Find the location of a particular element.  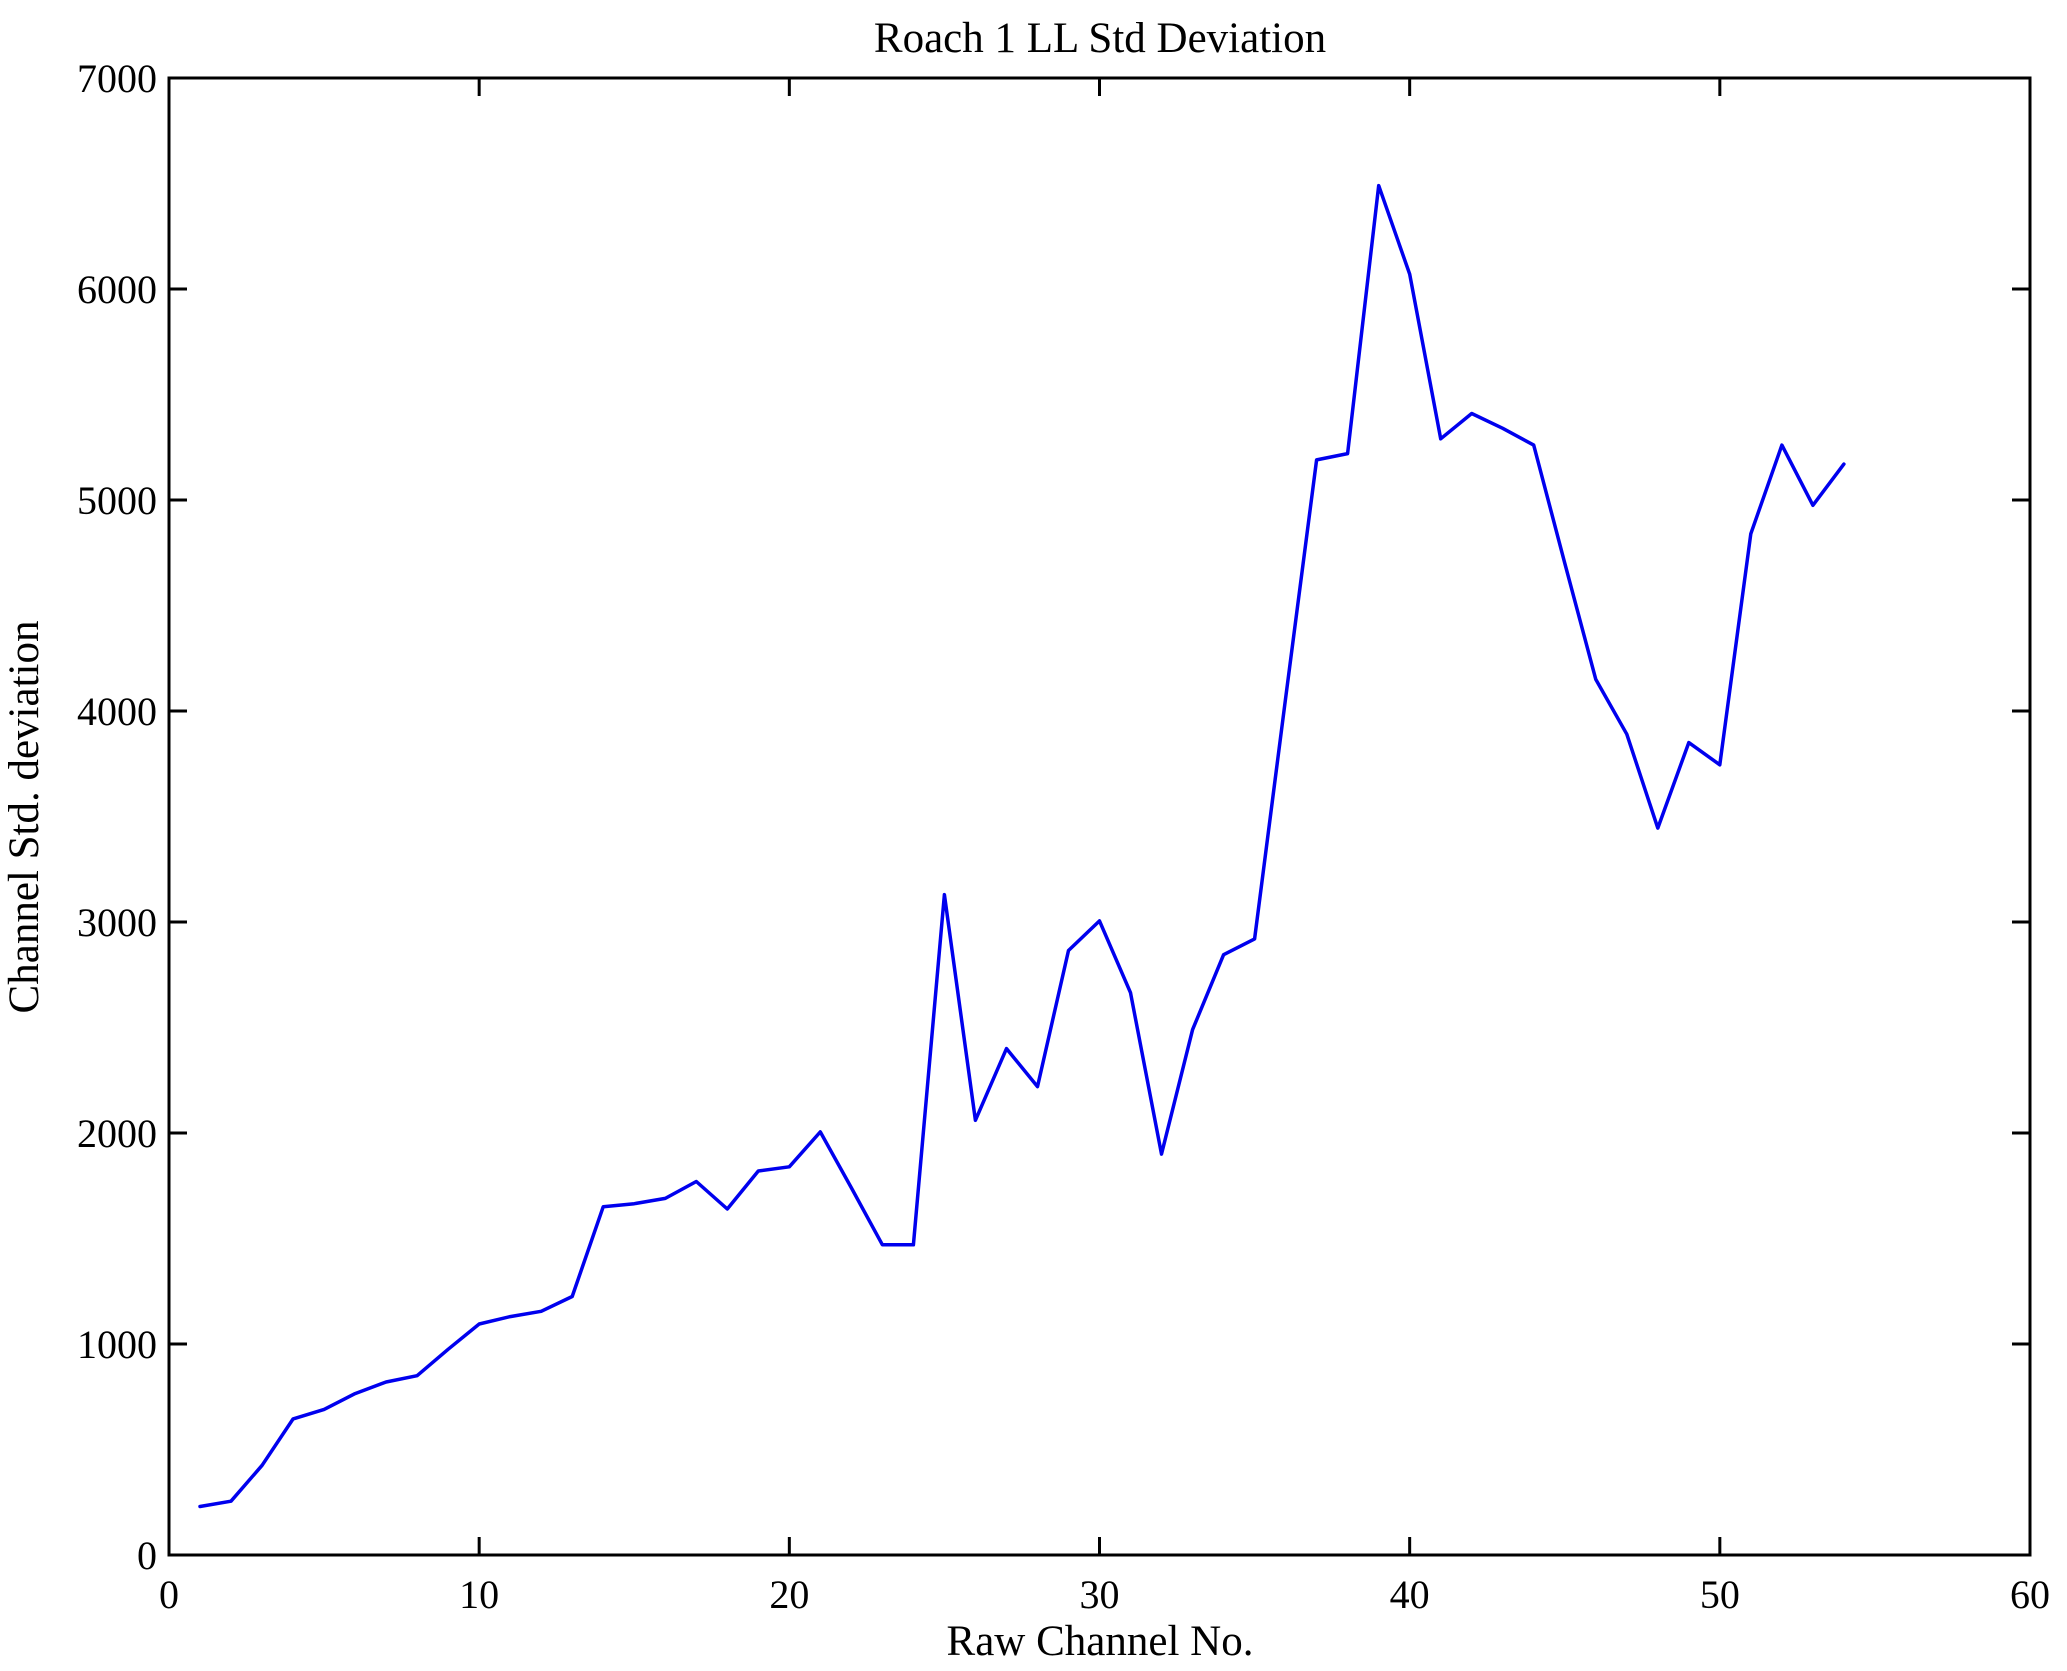

y-axis-label: Channel Std. deviation is located at coordinates (24, 817).